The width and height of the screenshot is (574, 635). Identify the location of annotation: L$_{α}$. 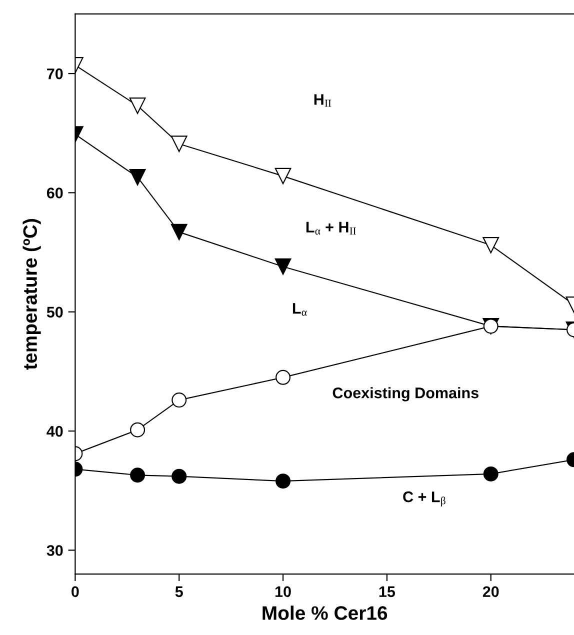
(299, 309).